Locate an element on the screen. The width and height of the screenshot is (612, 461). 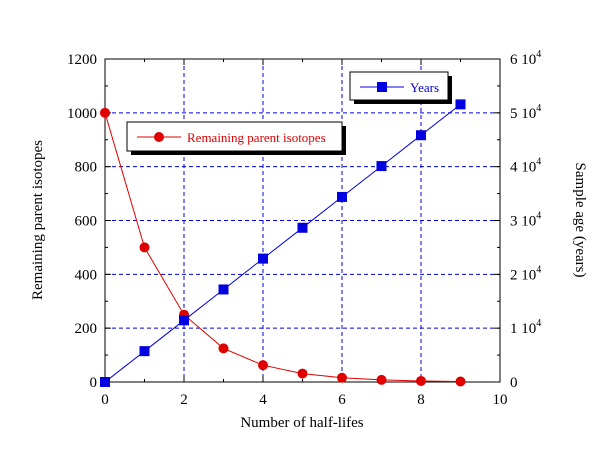
x-tick-label: 2 is located at coordinates (184, 400).